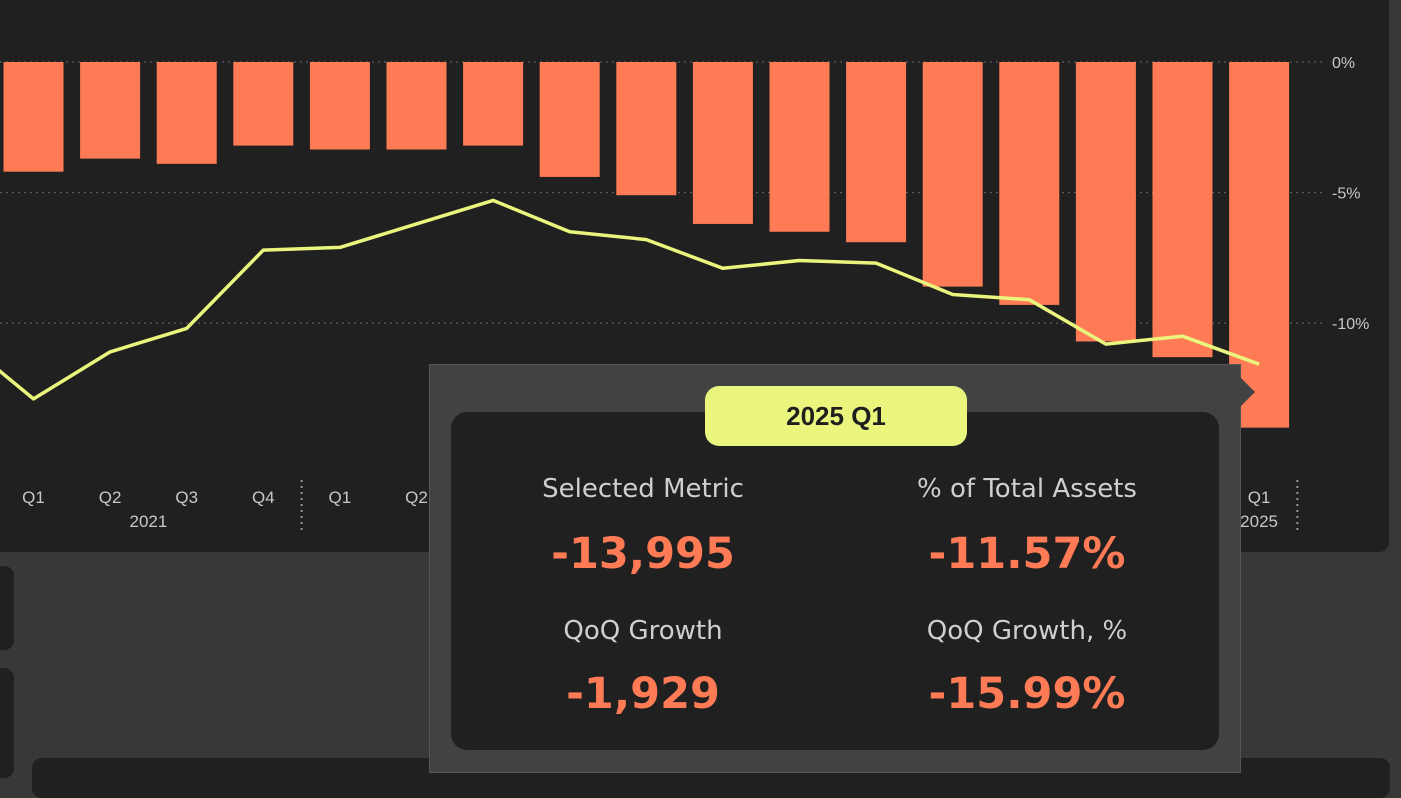 The width and height of the screenshot is (1401, 798). Describe the element at coordinates (643, 554) in the screenshot. I see `selected-metric-value: -13,995` at that location.